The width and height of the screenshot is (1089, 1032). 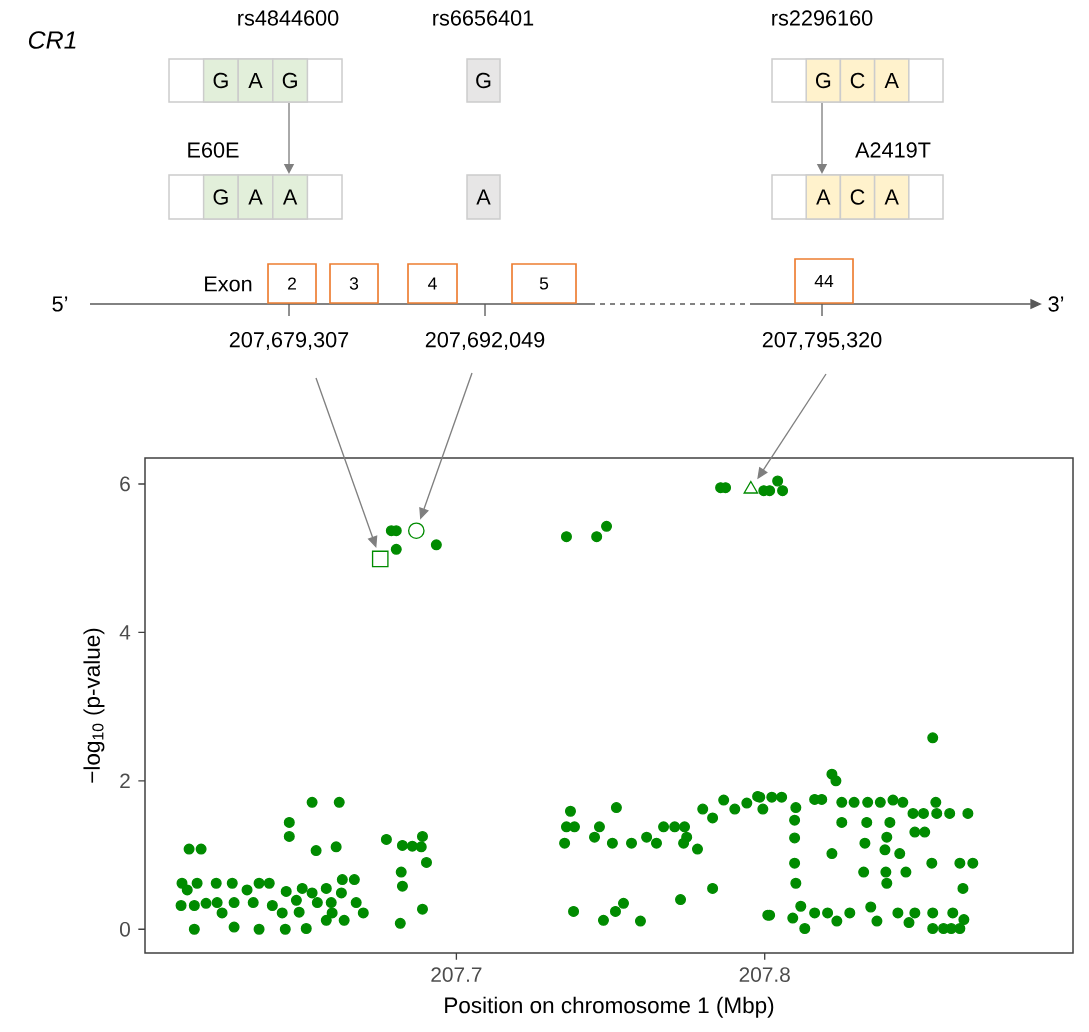 What do you see at coordinates (289, 341) in the screenshot?
I see `text: 207,679,307` at bounding box center [289, 341].